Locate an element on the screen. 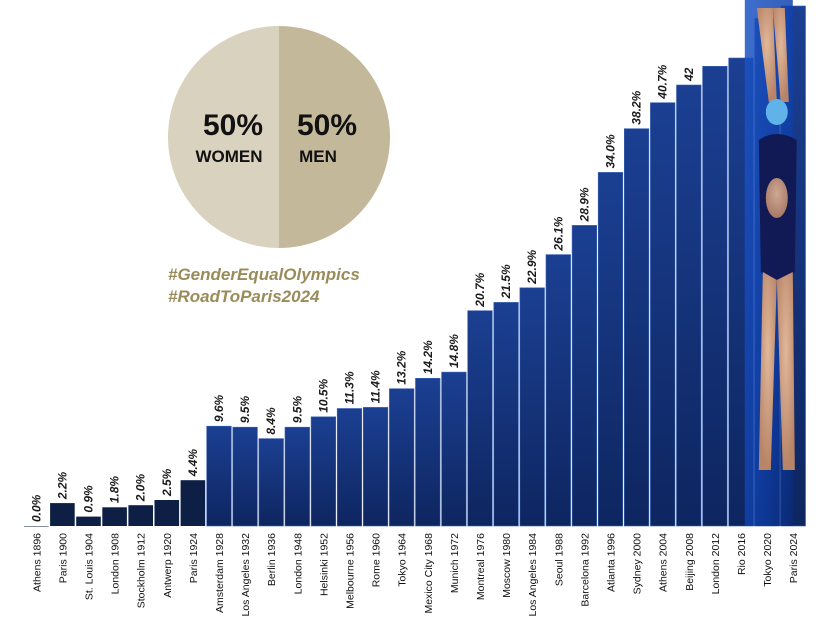  value-label: 38.2% is located at coordinates (637, 107).